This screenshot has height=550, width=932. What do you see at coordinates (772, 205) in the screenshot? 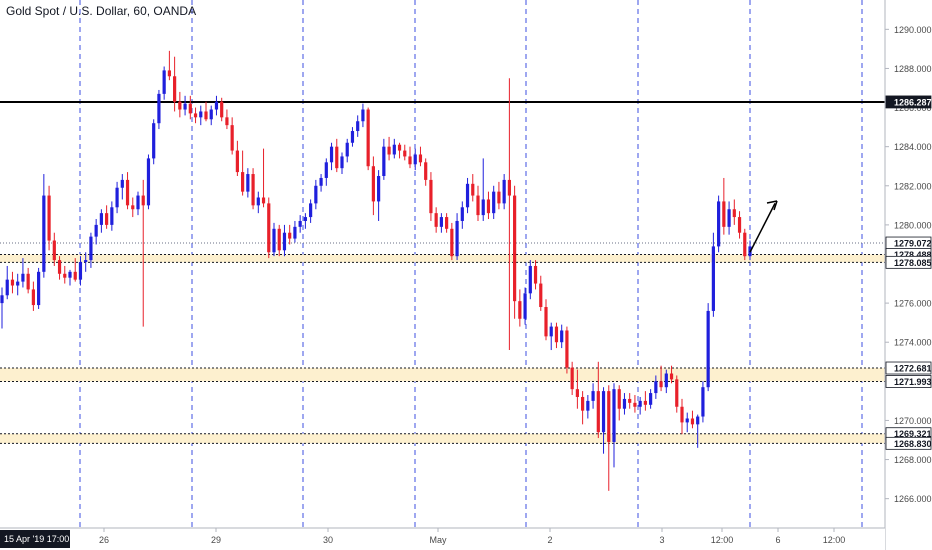
I see `arrow-head` at bounding box center [772, 205].